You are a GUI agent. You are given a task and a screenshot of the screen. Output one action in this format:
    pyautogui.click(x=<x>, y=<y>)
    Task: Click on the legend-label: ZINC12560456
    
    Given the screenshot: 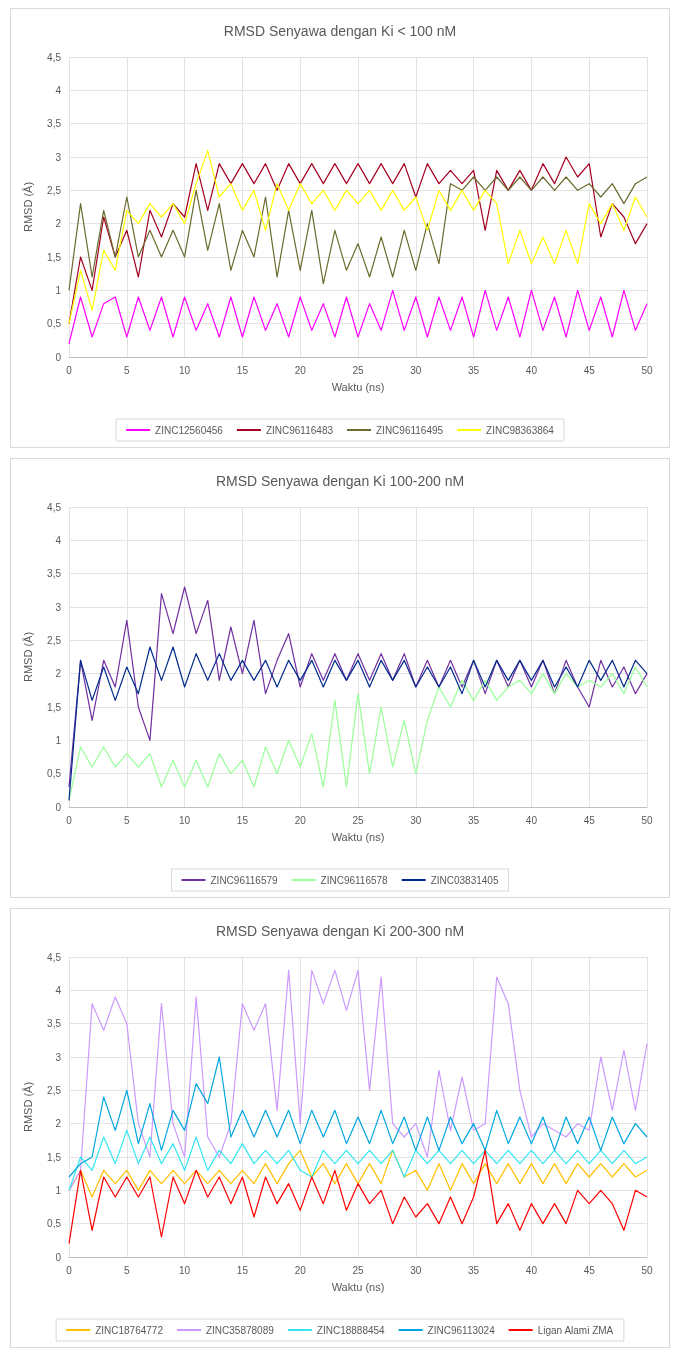 What is the action you would take?
    pyautogui.click(x=189, y=430)
    